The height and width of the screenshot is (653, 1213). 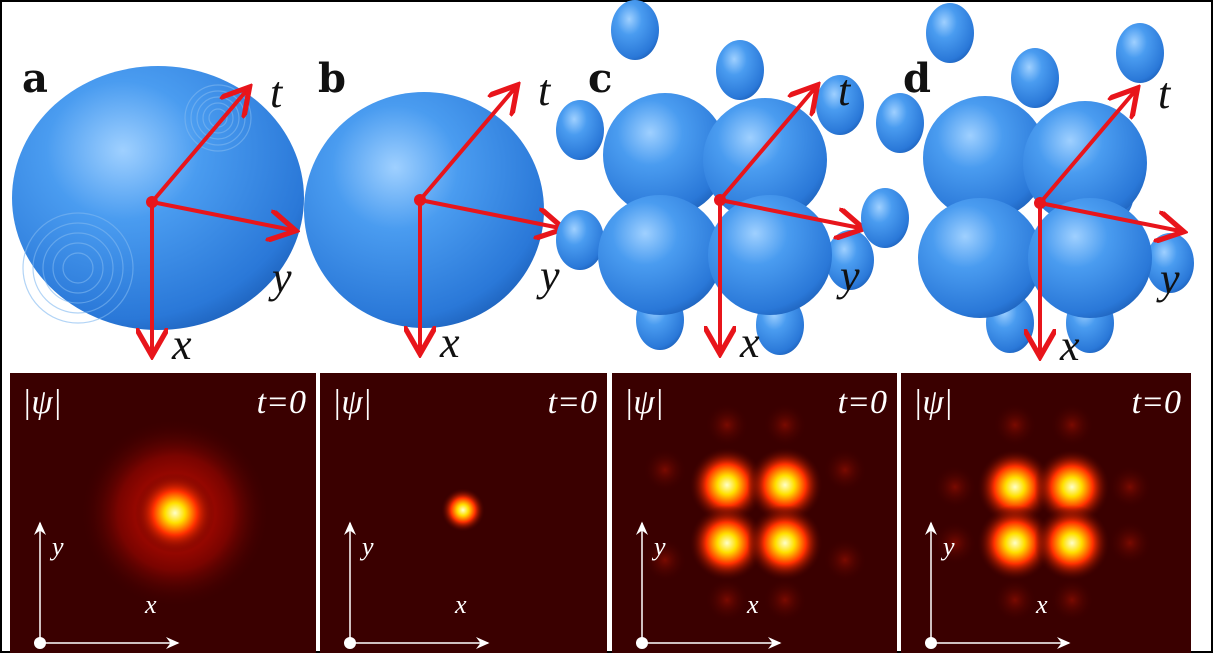 I want to click on panel-label: a, so click(x=35, y=78).